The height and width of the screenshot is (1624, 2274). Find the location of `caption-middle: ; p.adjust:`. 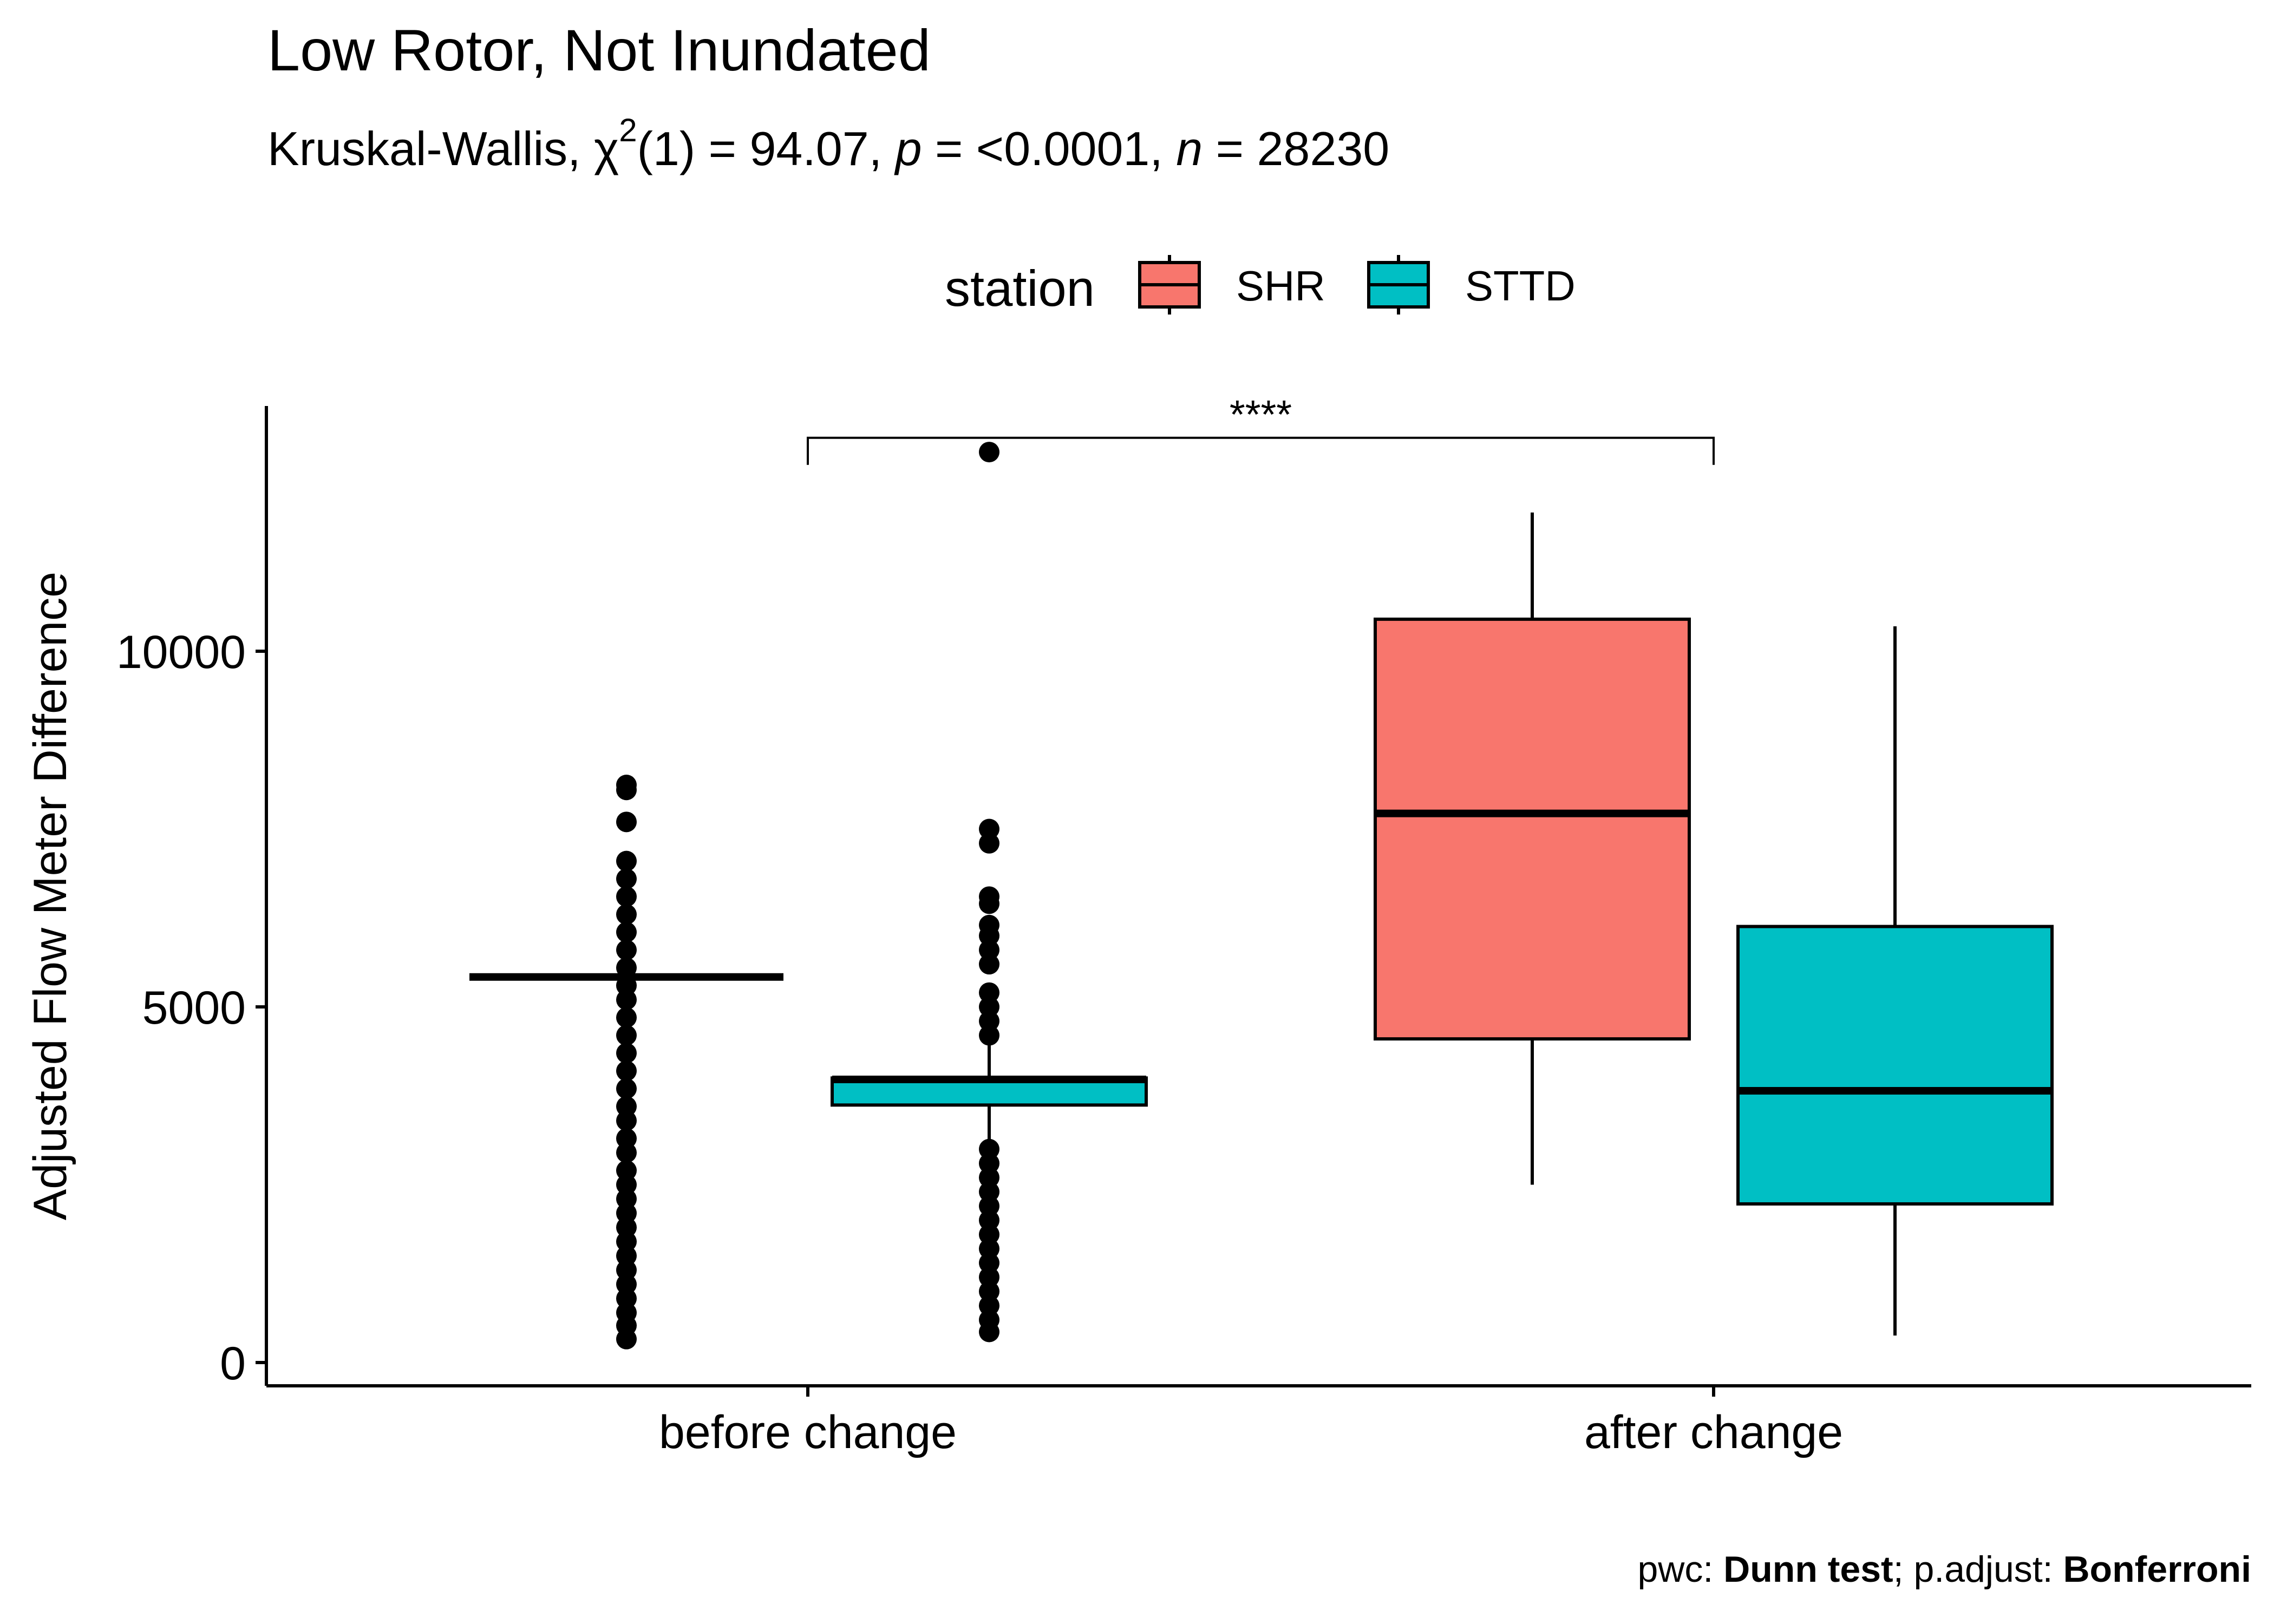

caption-middle: ; p.adjust: is located at coordinates (1978, 1569).